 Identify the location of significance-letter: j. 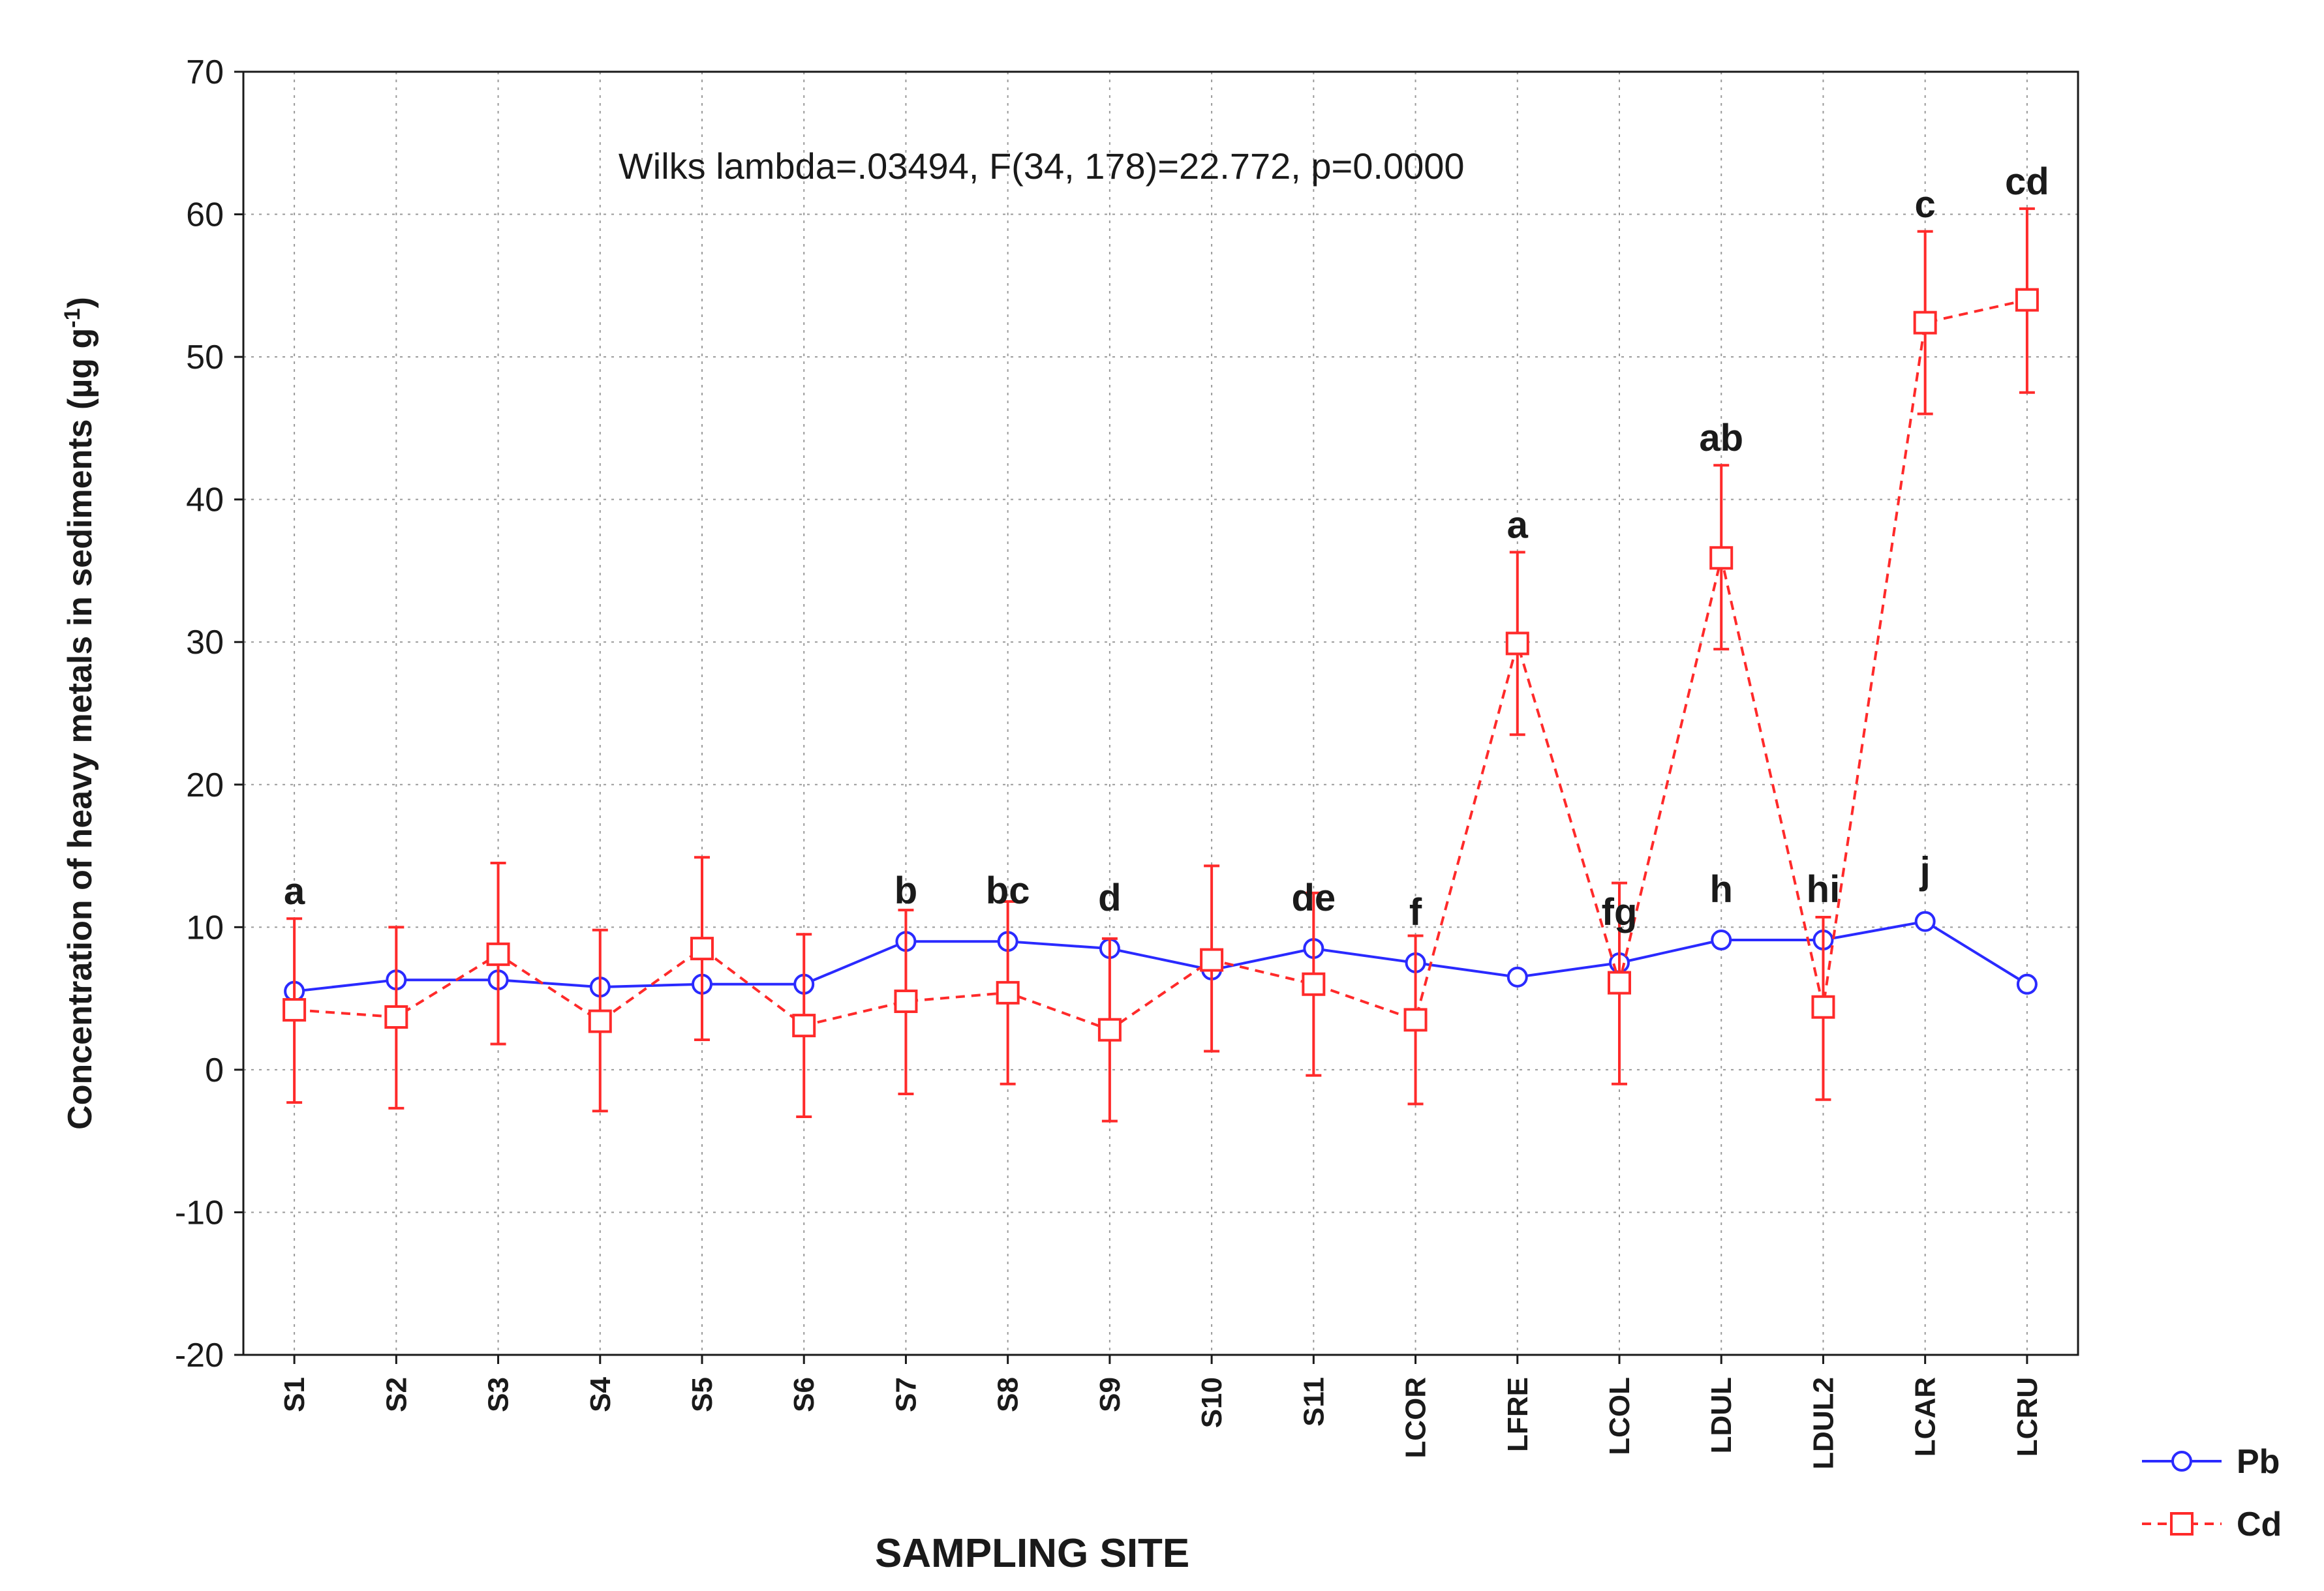
(1925, 871).